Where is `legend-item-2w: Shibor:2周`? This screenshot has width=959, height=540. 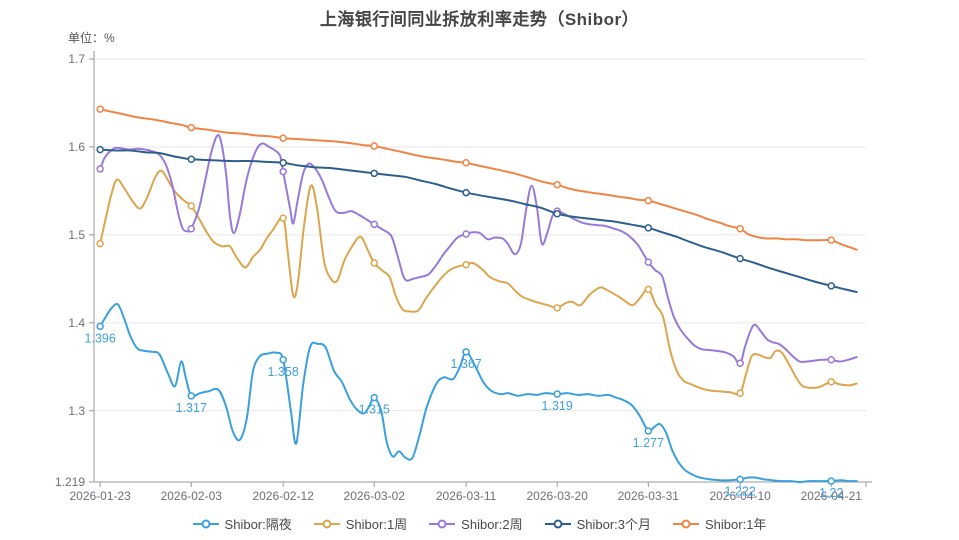 legend-item-2w: Shibor:2周 is located at coordinates (476, 523).